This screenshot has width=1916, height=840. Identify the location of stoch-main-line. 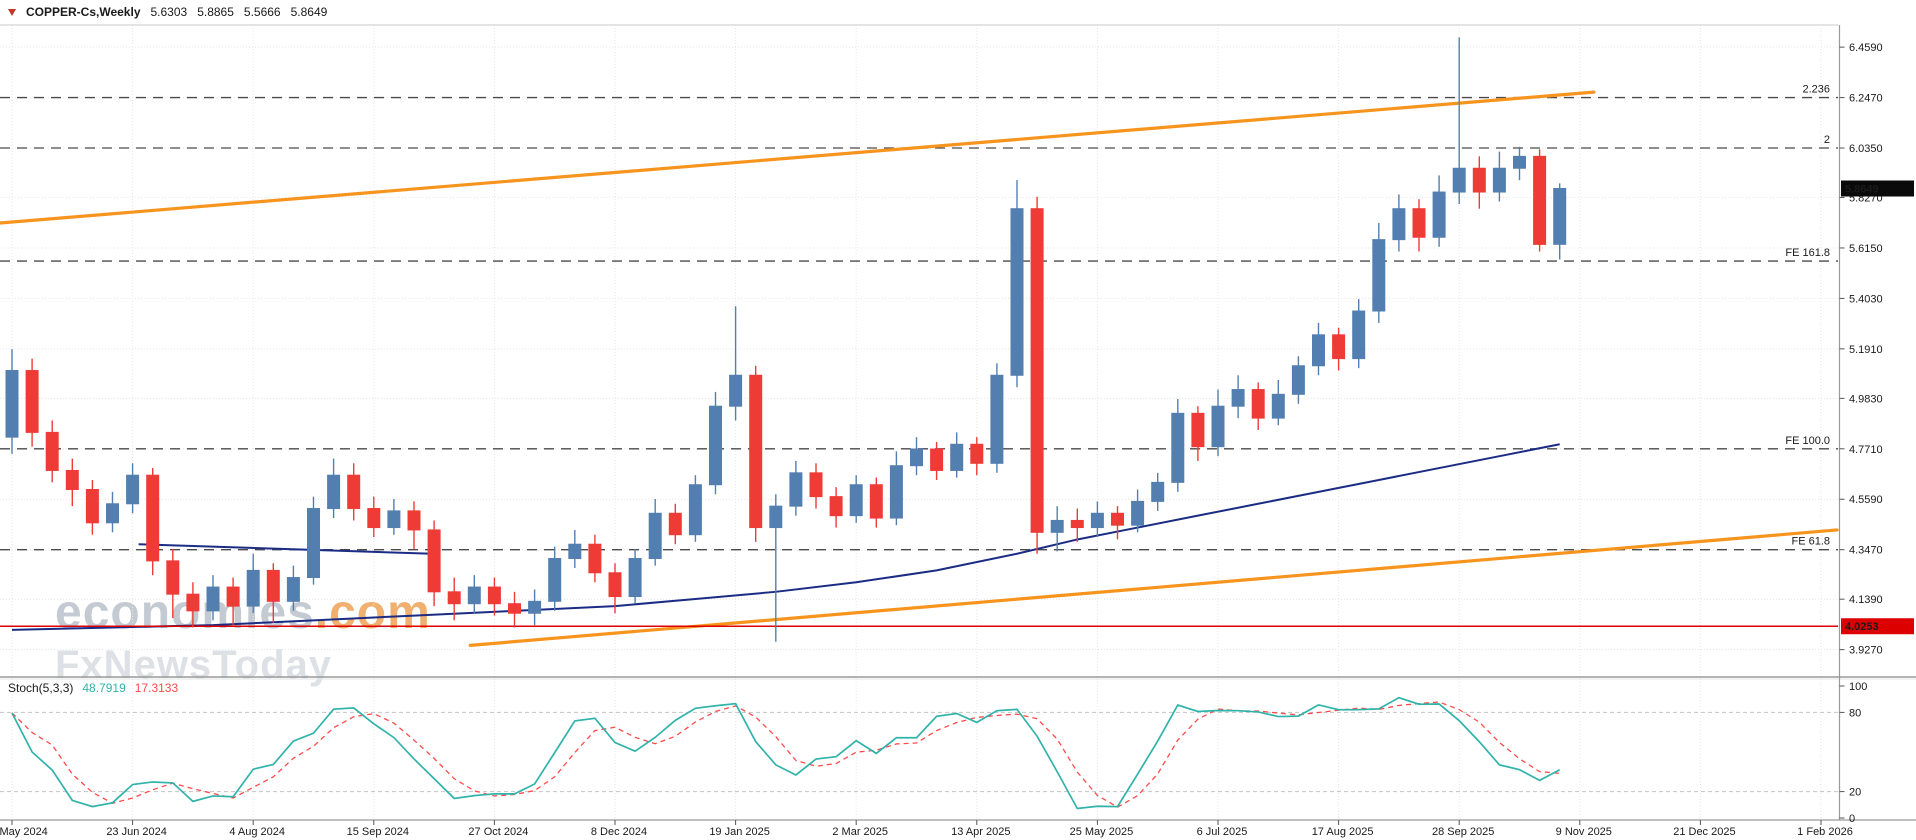
(786, 753).